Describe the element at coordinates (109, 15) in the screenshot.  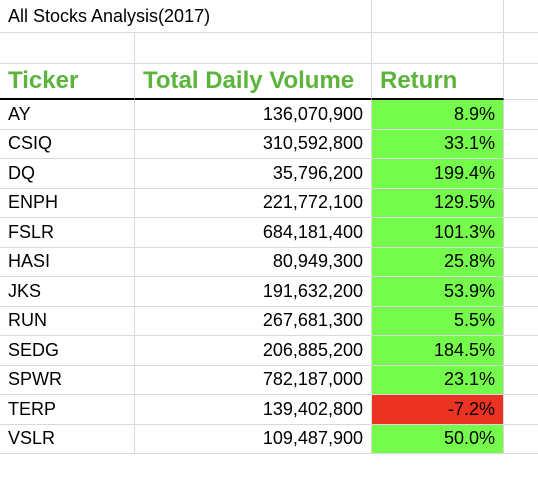
I see `sheet-title: All Stocks Analysis(2017)` at that location.